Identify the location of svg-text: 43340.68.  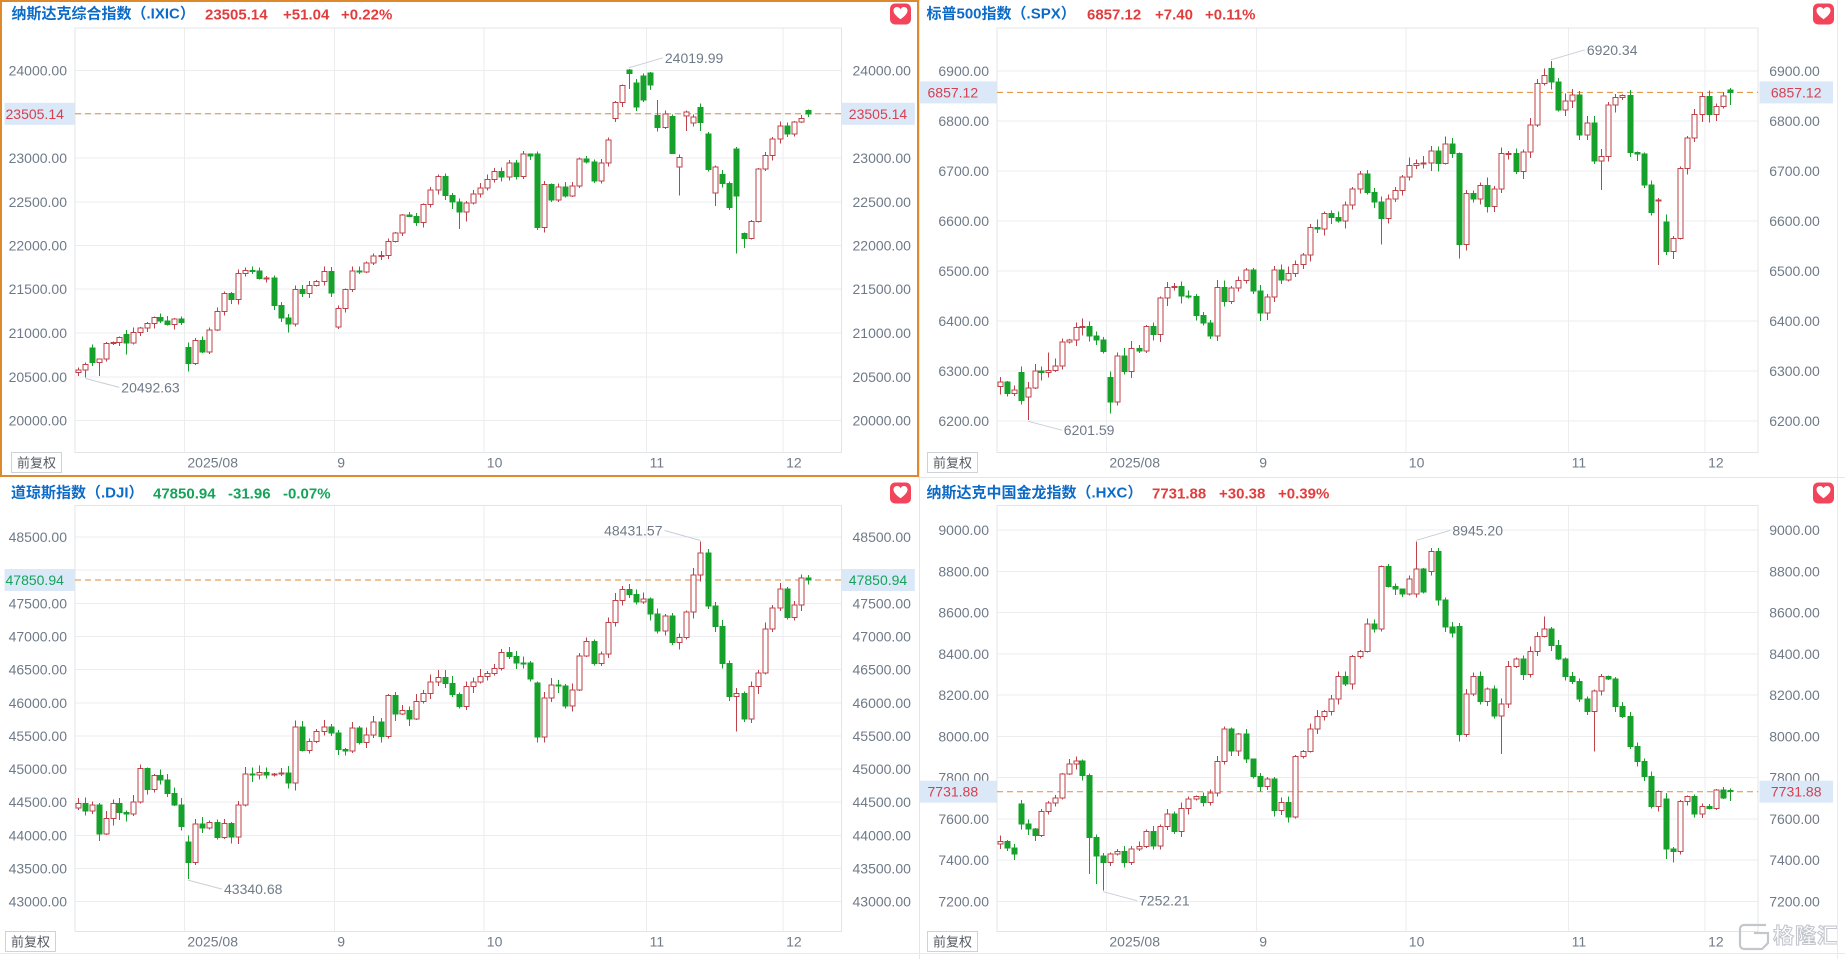
(253, 889).